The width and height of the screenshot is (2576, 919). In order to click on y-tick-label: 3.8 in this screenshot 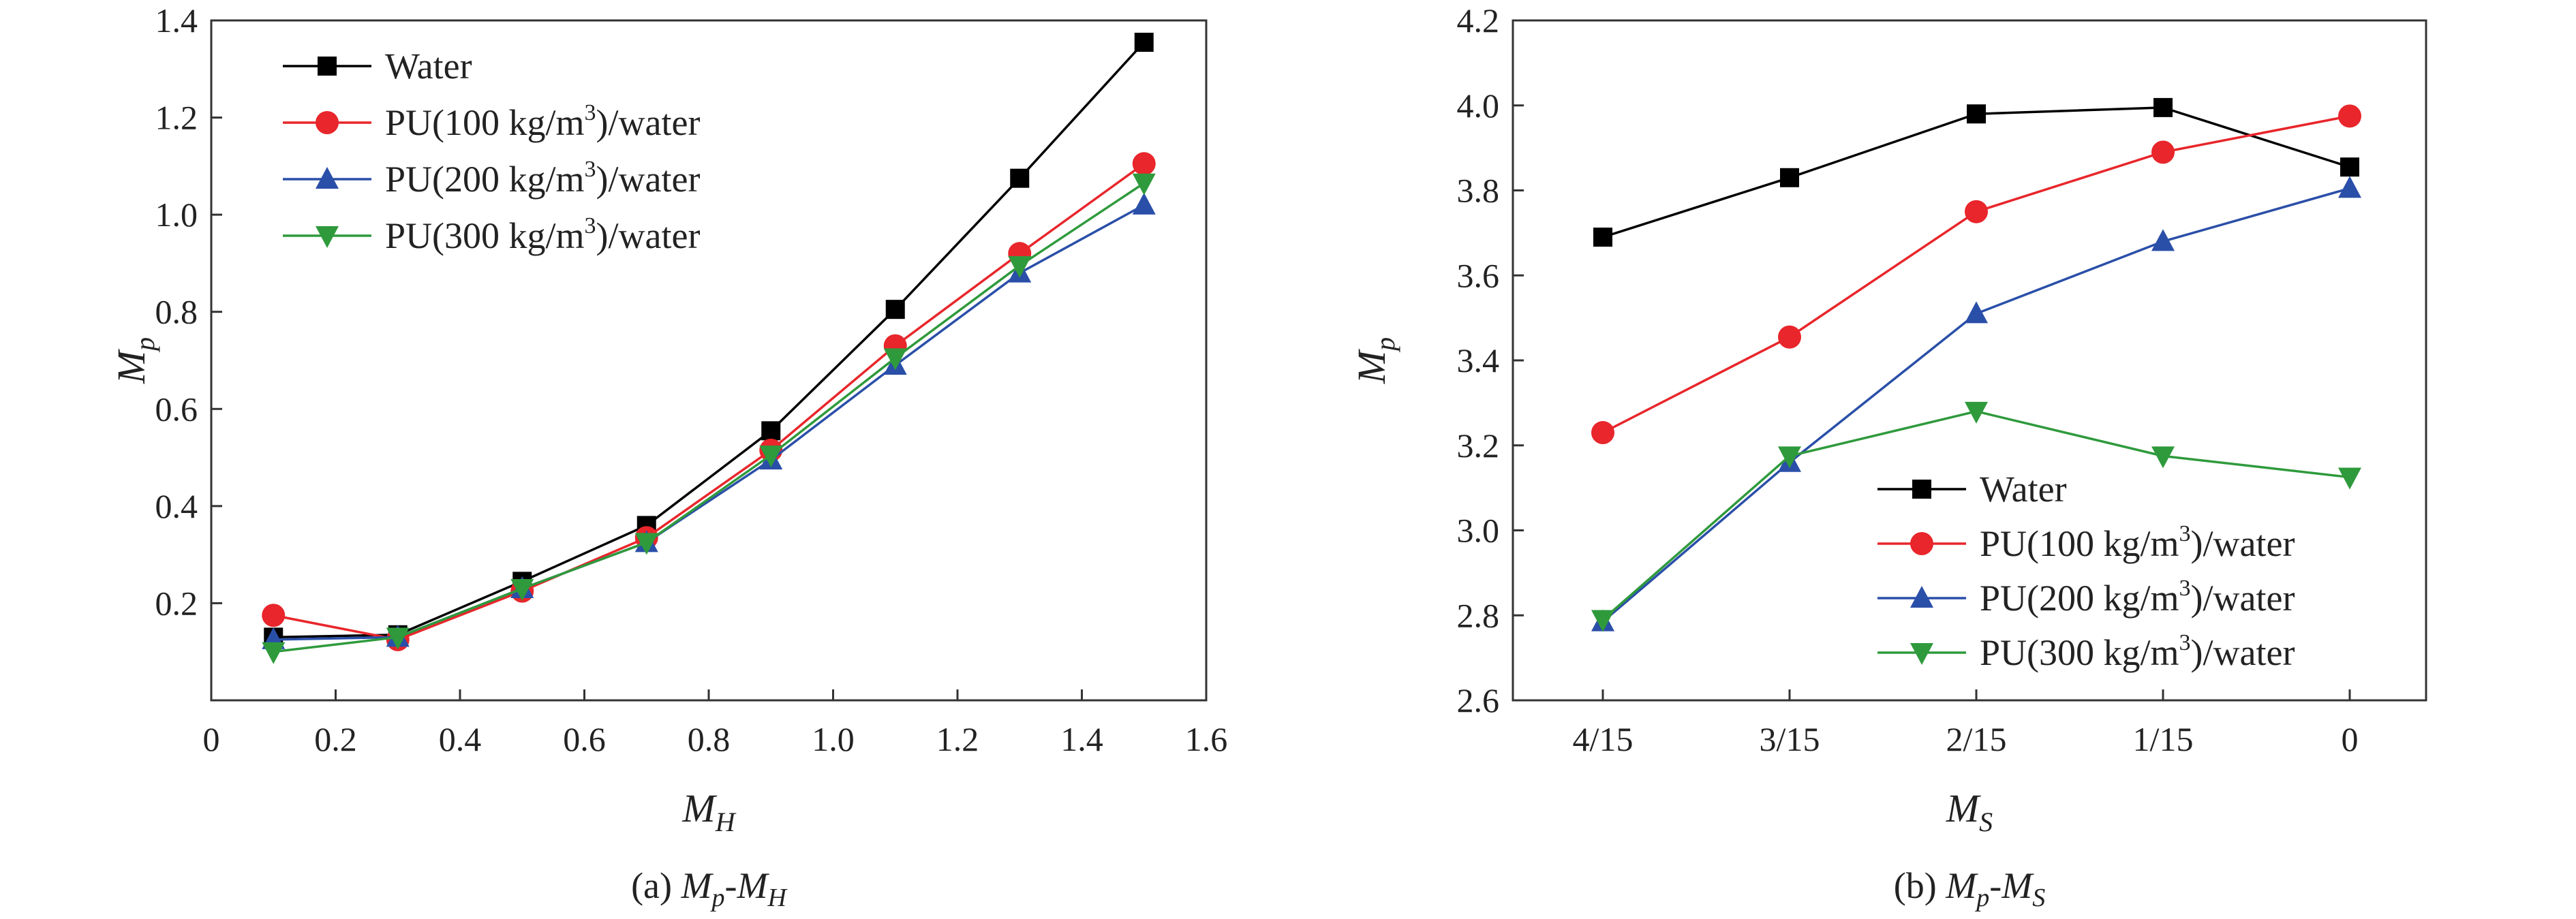, I will do `click(1478, 191)`.